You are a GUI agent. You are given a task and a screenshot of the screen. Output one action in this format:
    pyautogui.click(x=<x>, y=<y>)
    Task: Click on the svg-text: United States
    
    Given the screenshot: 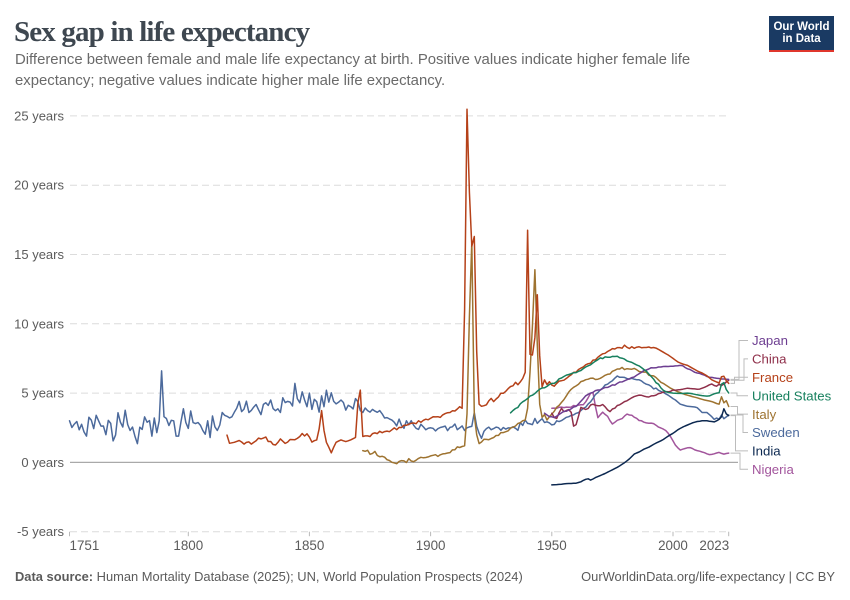 What is the action you would take?
    pyautogui.click(x=792, y=395)
    